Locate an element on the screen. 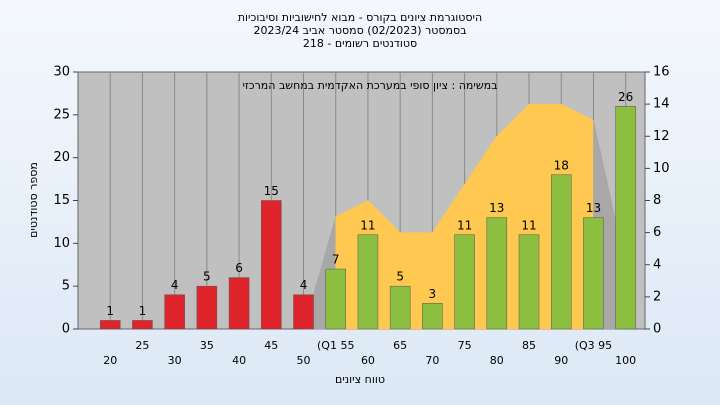 The height and width of the screenshot is (405, 720). x-tick-label: 65 is located at coordinates (400, 345).